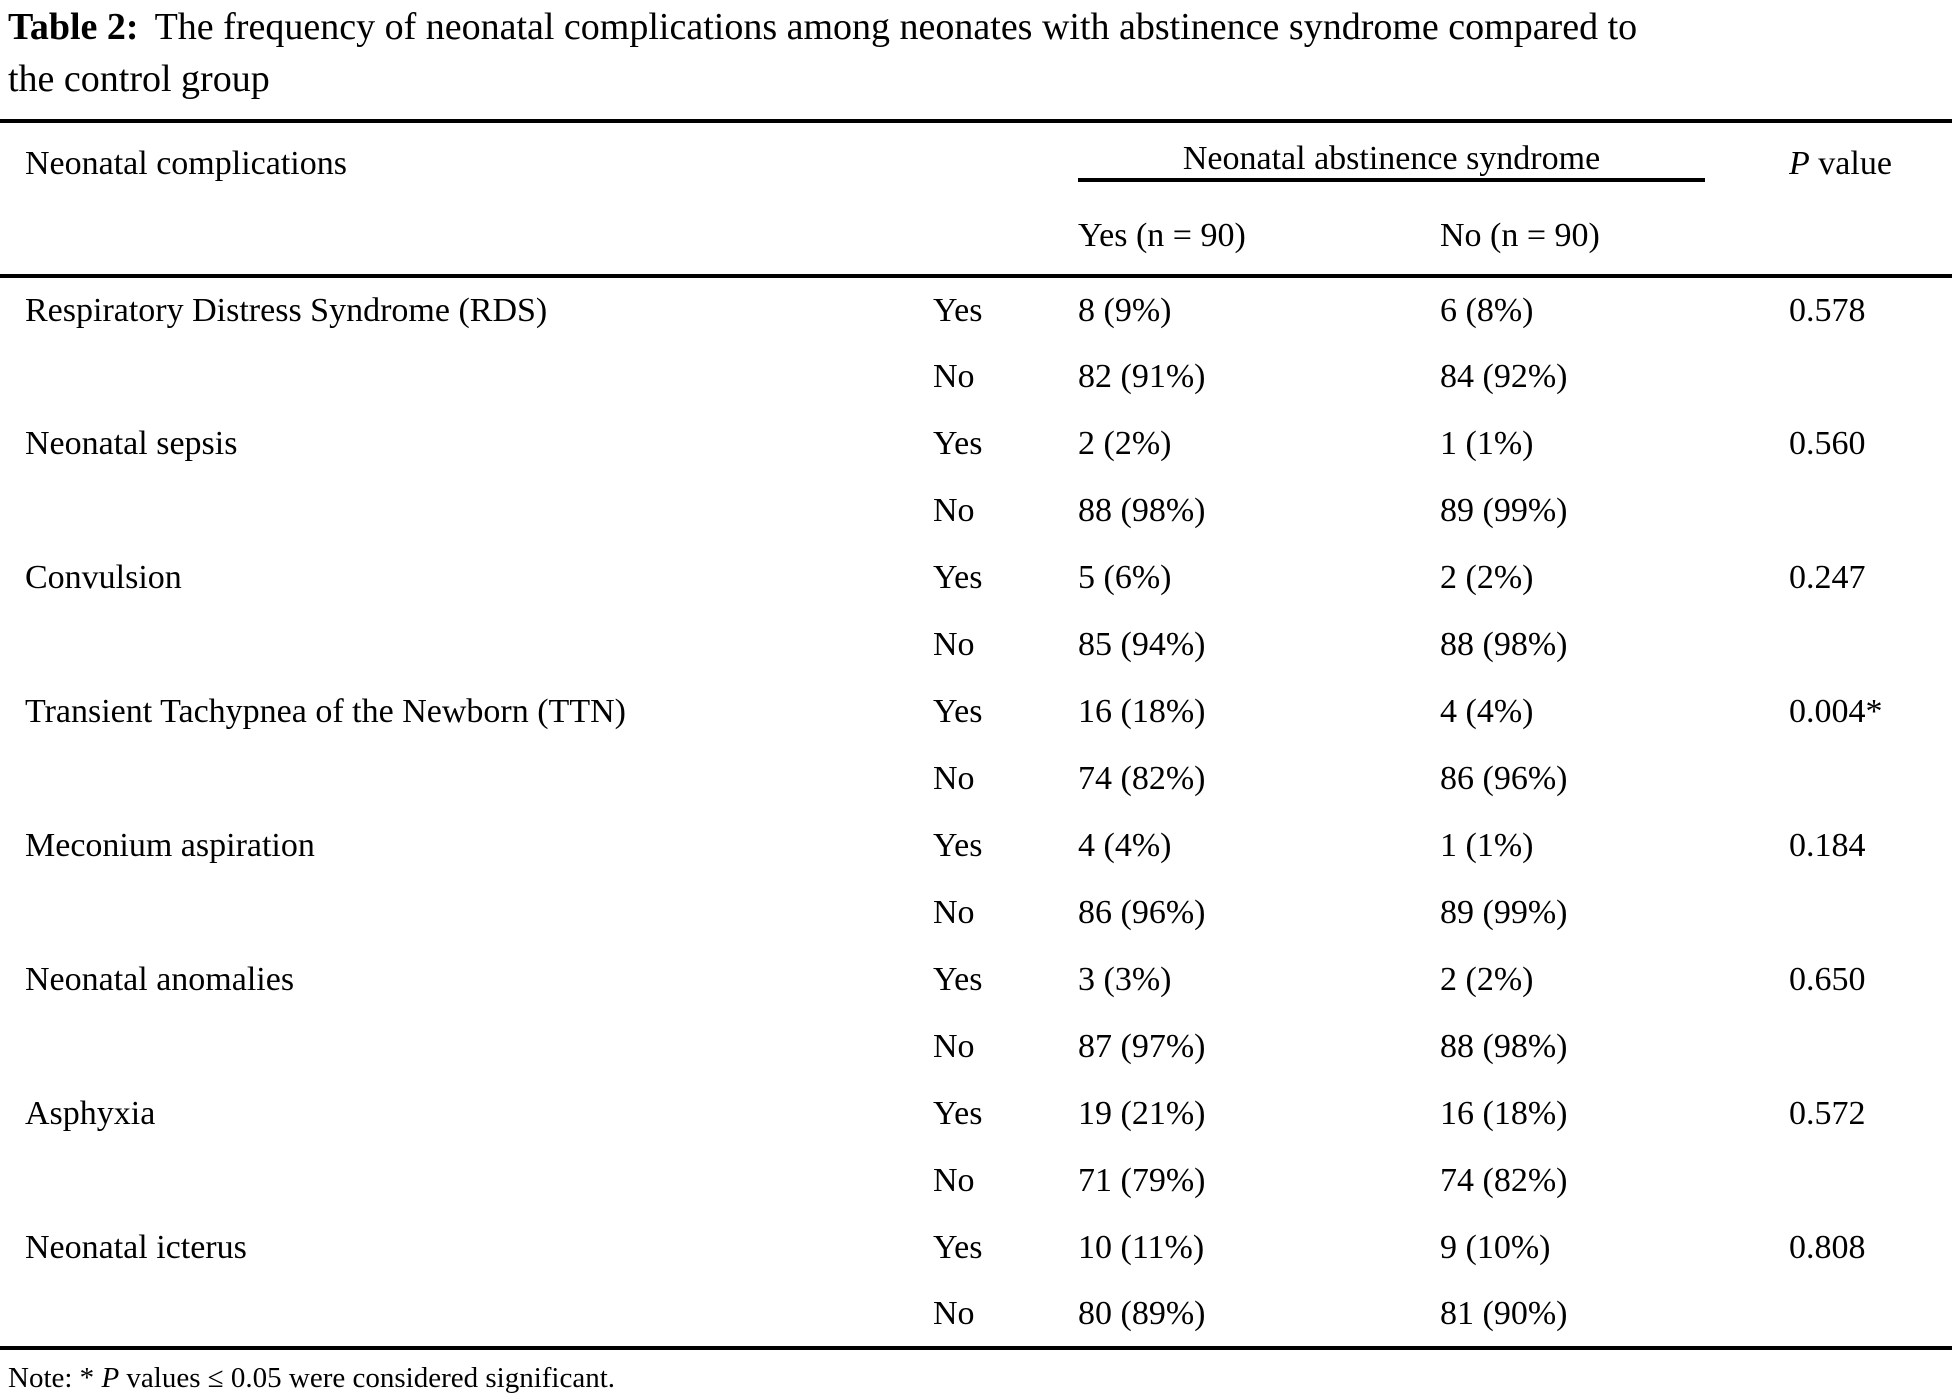 This screenshot has height=1395, width=1952. What do you see at coordinates (1005, 200) in the screenshot?
I see `column-header-response-spacer` at bounding box center [1005, 200].